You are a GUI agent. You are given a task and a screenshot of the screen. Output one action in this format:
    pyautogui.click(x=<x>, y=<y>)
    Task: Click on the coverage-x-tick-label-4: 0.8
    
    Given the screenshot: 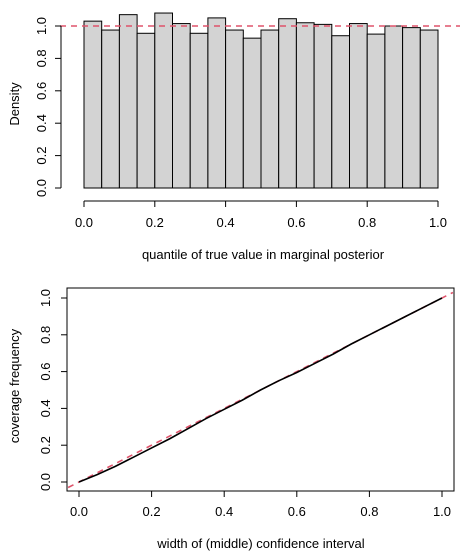 What is the action you would take?
    pyautogui.click(x=369, y=511)
    